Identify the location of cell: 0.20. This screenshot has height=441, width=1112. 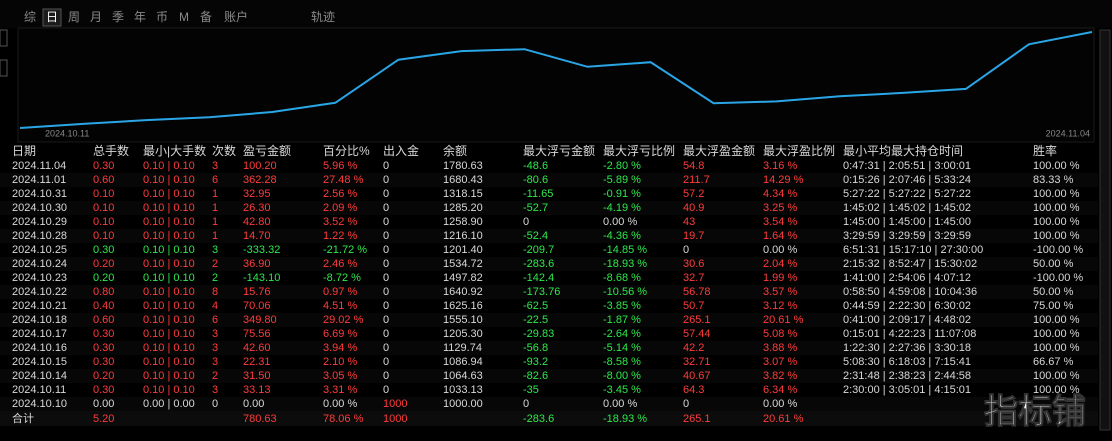
(103, 278).